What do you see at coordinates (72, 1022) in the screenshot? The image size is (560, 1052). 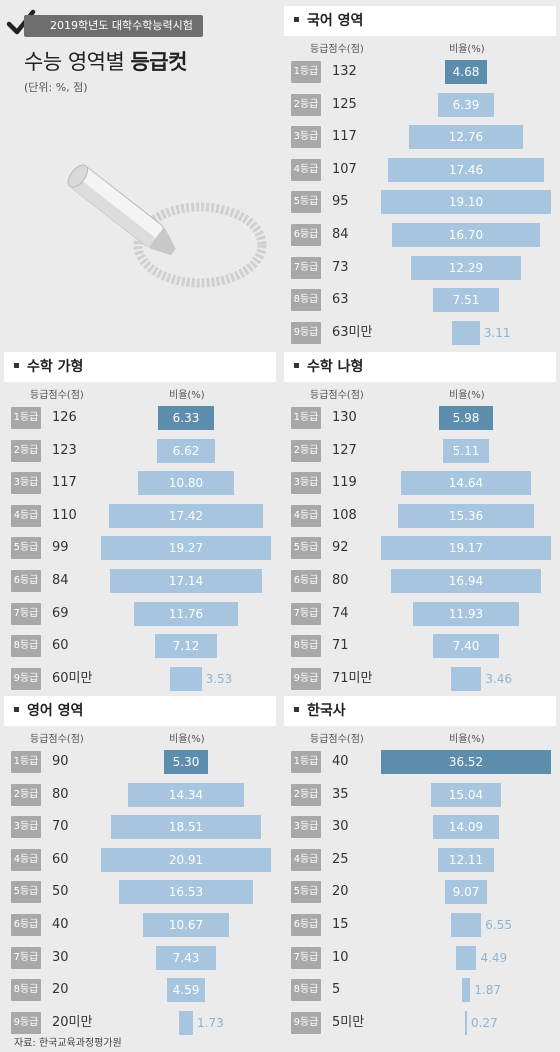 I see `grade-score: 20미만` at bounding box center [72, 1022].